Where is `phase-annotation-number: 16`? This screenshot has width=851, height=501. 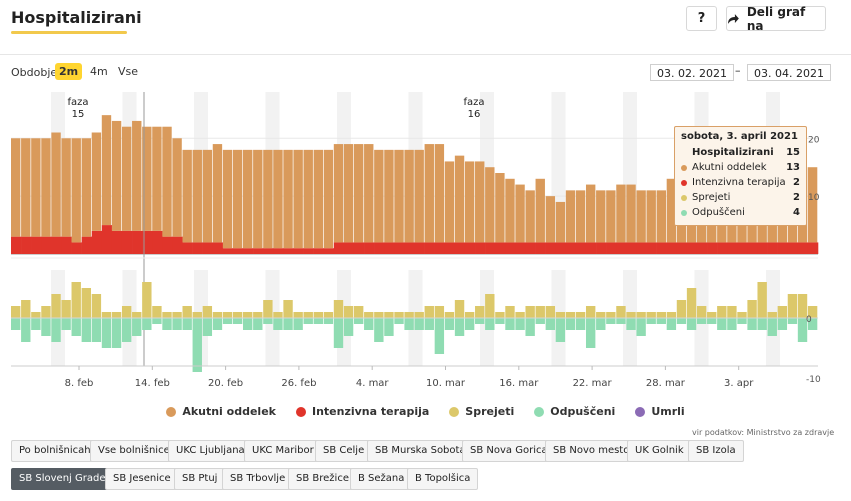
phase-annotation-number: 16 is located at coordinates (474, 114).